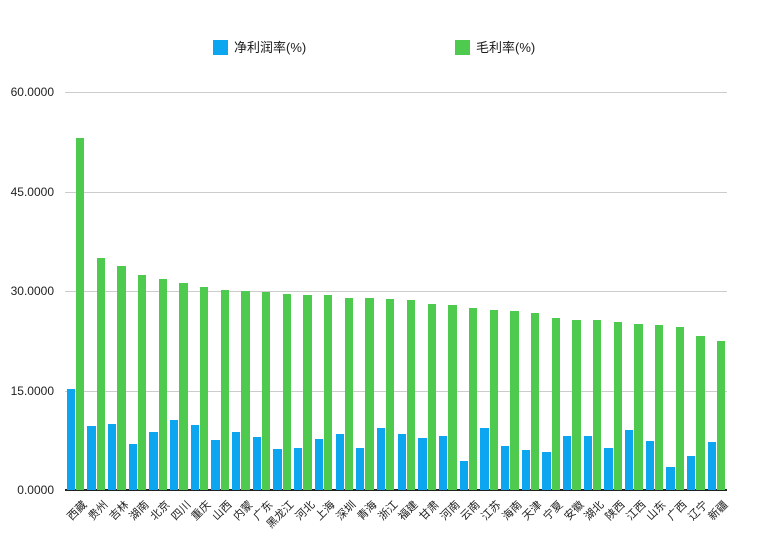 This screenshot has width=773, height=541. Describe the element at coordinates (32, 191) in the screenshot. I see `y-axis-label: 45.0000` at that location.